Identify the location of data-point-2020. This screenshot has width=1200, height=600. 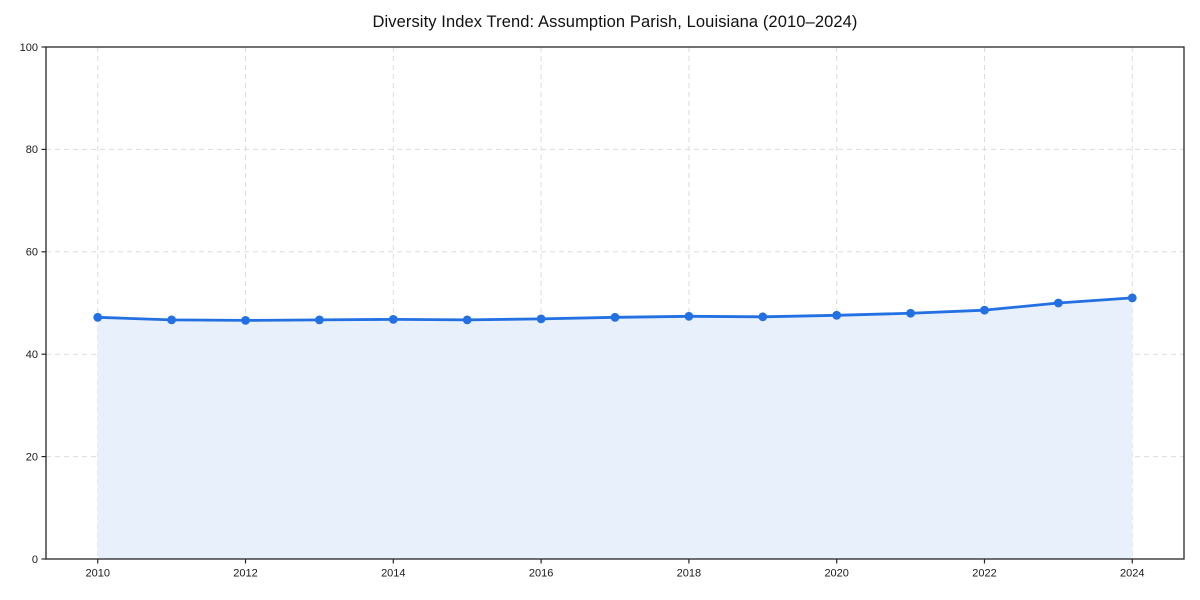
(837, 315).